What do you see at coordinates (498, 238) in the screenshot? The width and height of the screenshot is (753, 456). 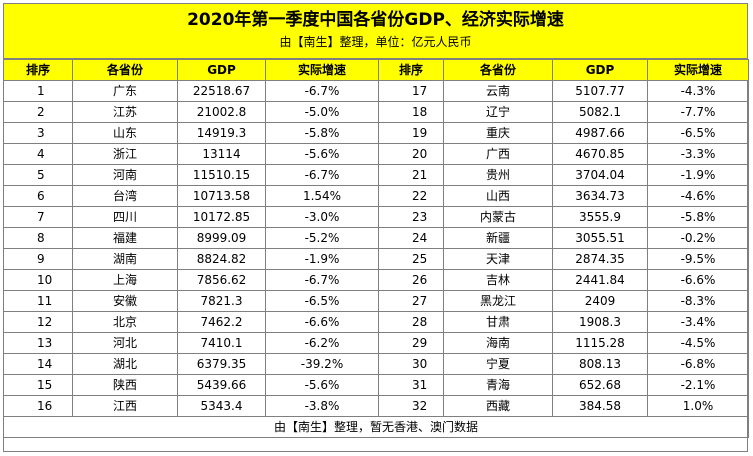 I see `cell-province-right: 新疆` at bounding box center [498, 238].